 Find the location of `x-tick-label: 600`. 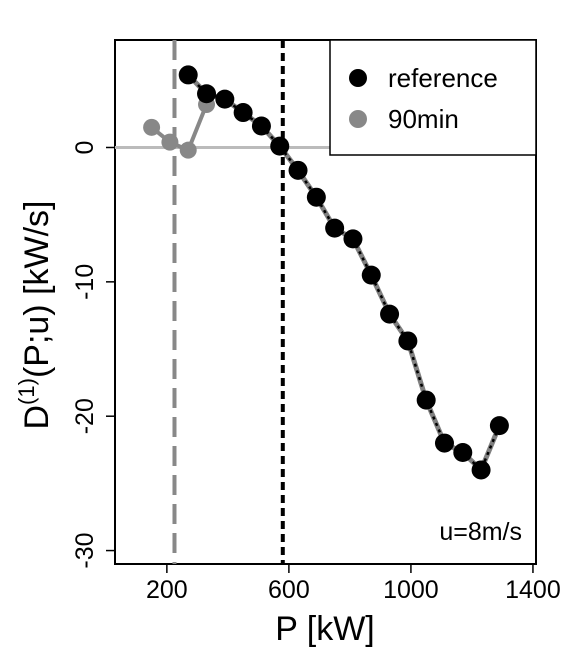

x-tick-label: 600 is located at coordinates (289, 590).